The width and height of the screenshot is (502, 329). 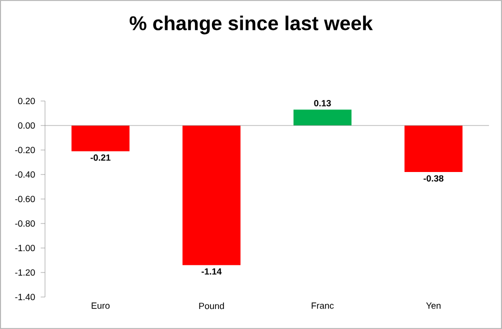 What do you see at coordinates (101, 305) in the screenshot?
I see `x-tick-label: Euro` at bounding box center [101, 305].